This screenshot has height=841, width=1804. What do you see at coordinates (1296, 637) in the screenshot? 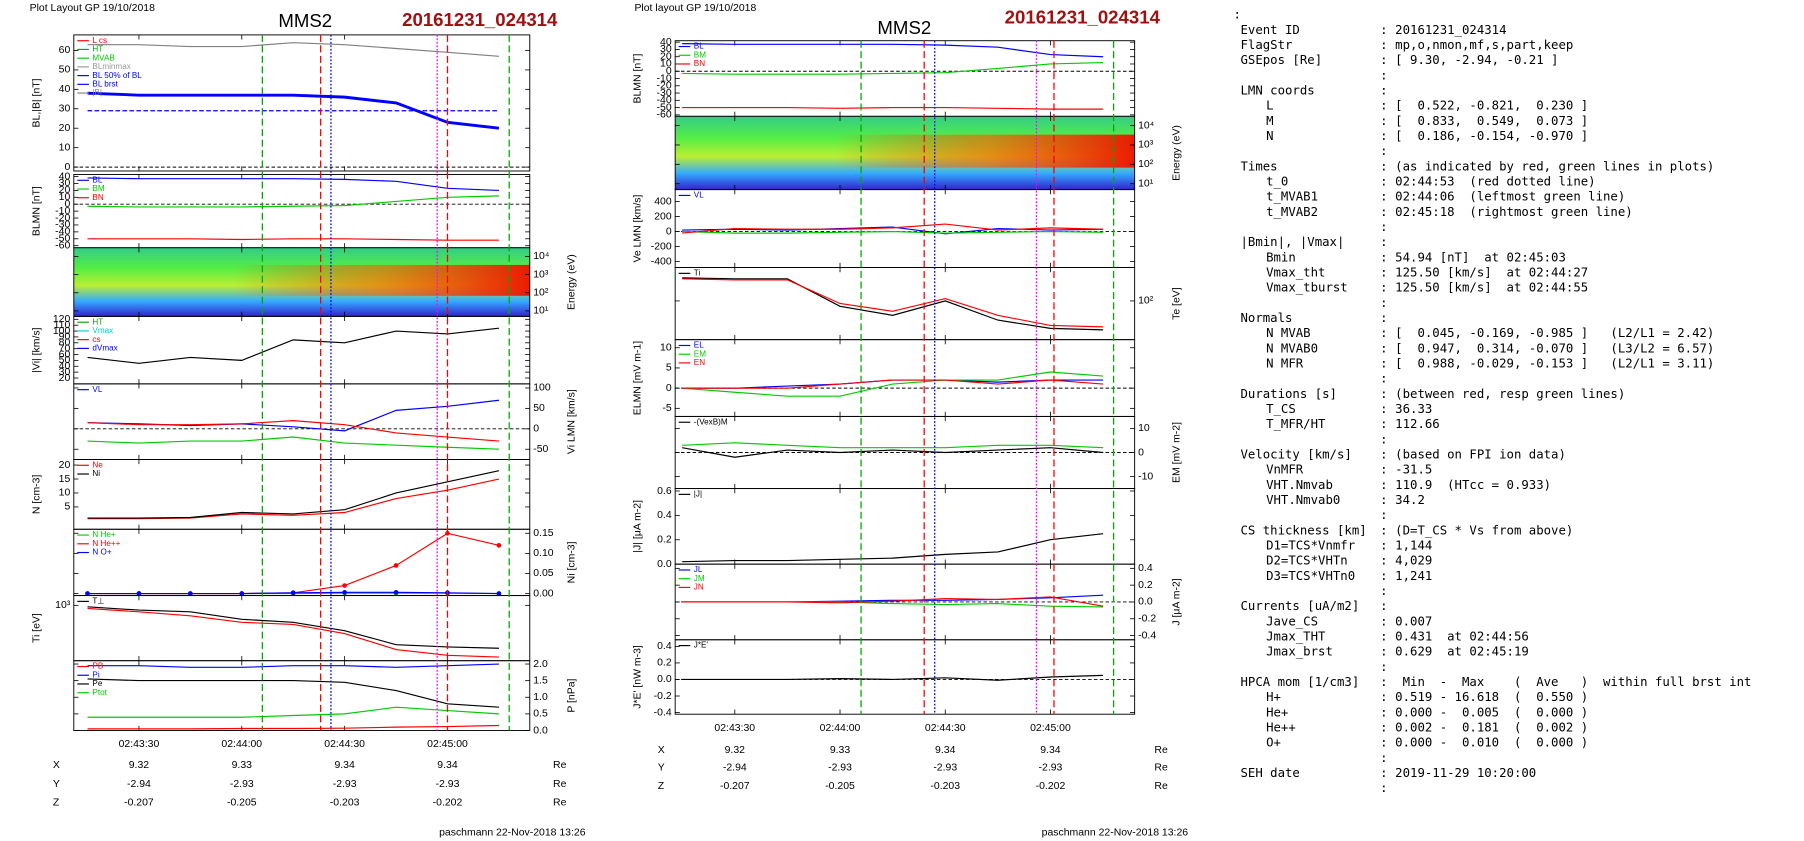
I see `info-key: Jmax_THT` at bounding box center [1296, 637].